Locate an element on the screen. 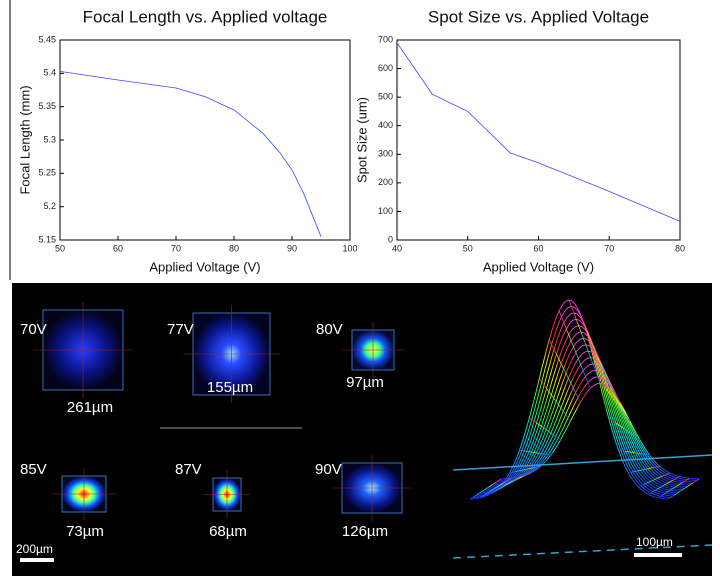 The width and height of the screenshot is (720, 587). voltage-label: 80V is located at coordinates (329, 329).